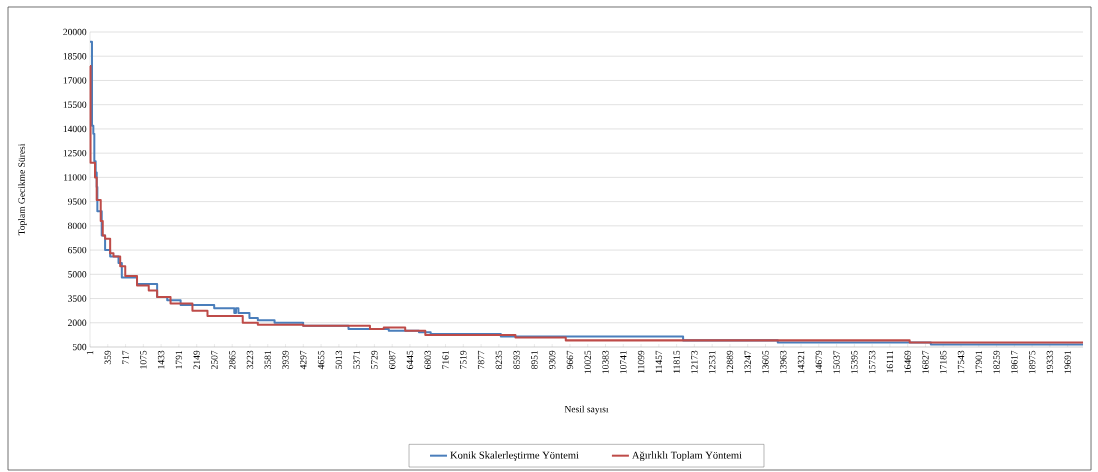 This screenshot has width=1098, height=472. Describe the element at coordinates (907, 362) in the screenshot. I see `x-tick-label: 16469` at that location.